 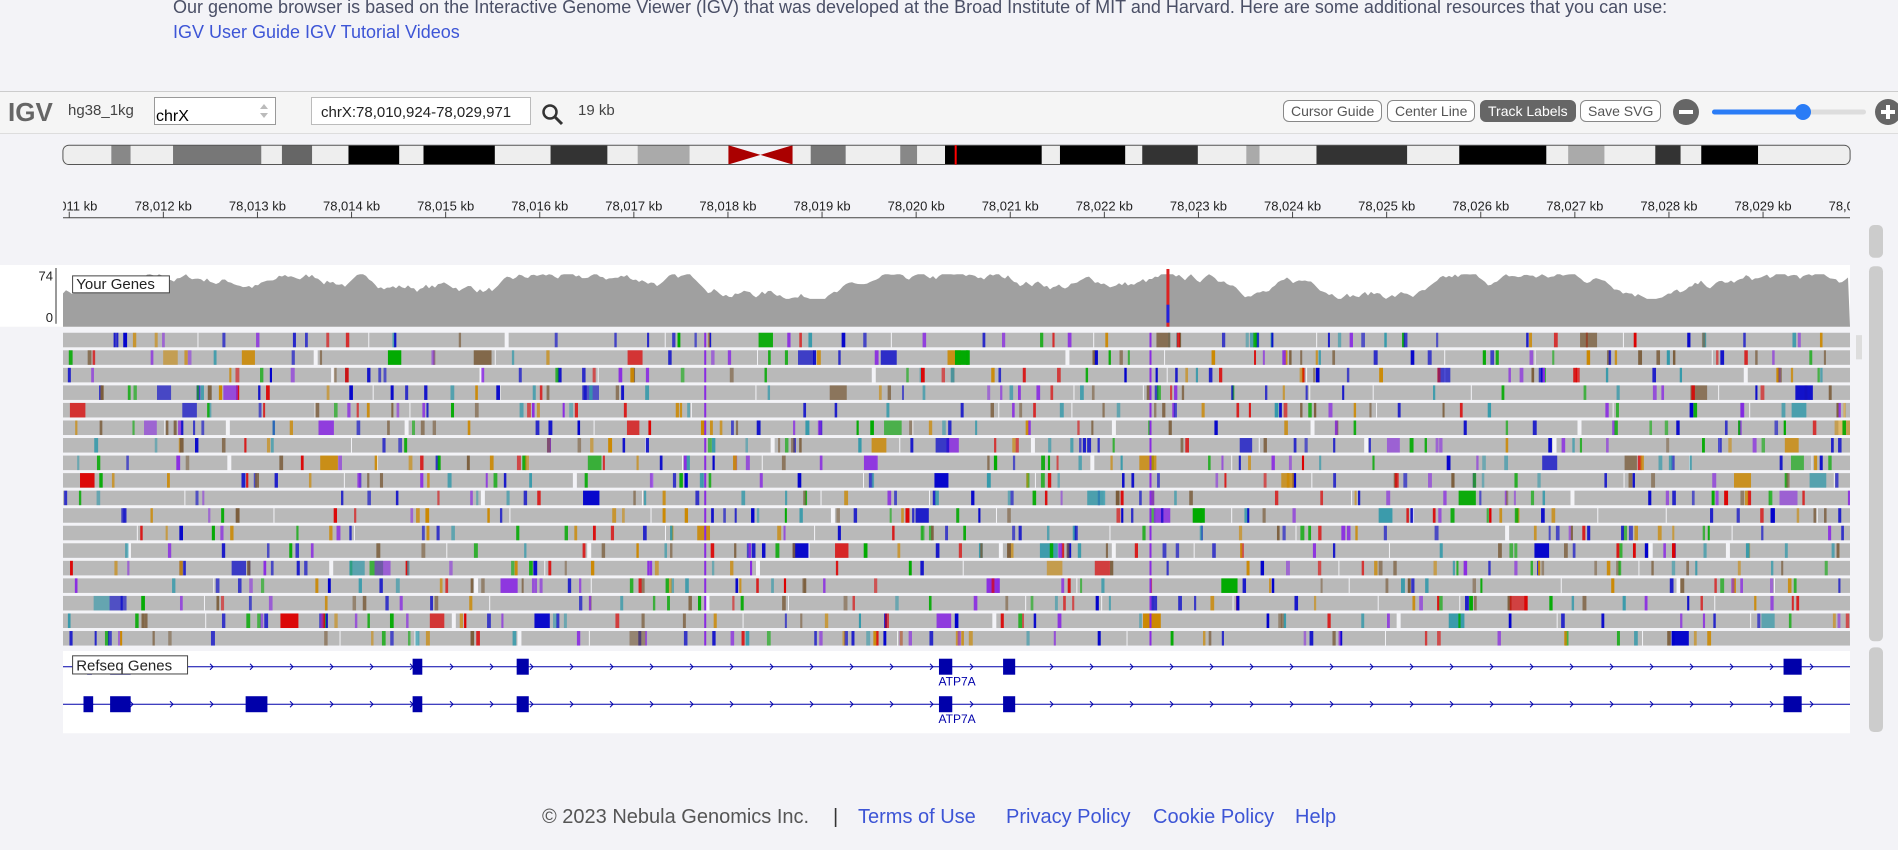 I want to click on terms-link: Terms of Use, so click(x=917, y=817).